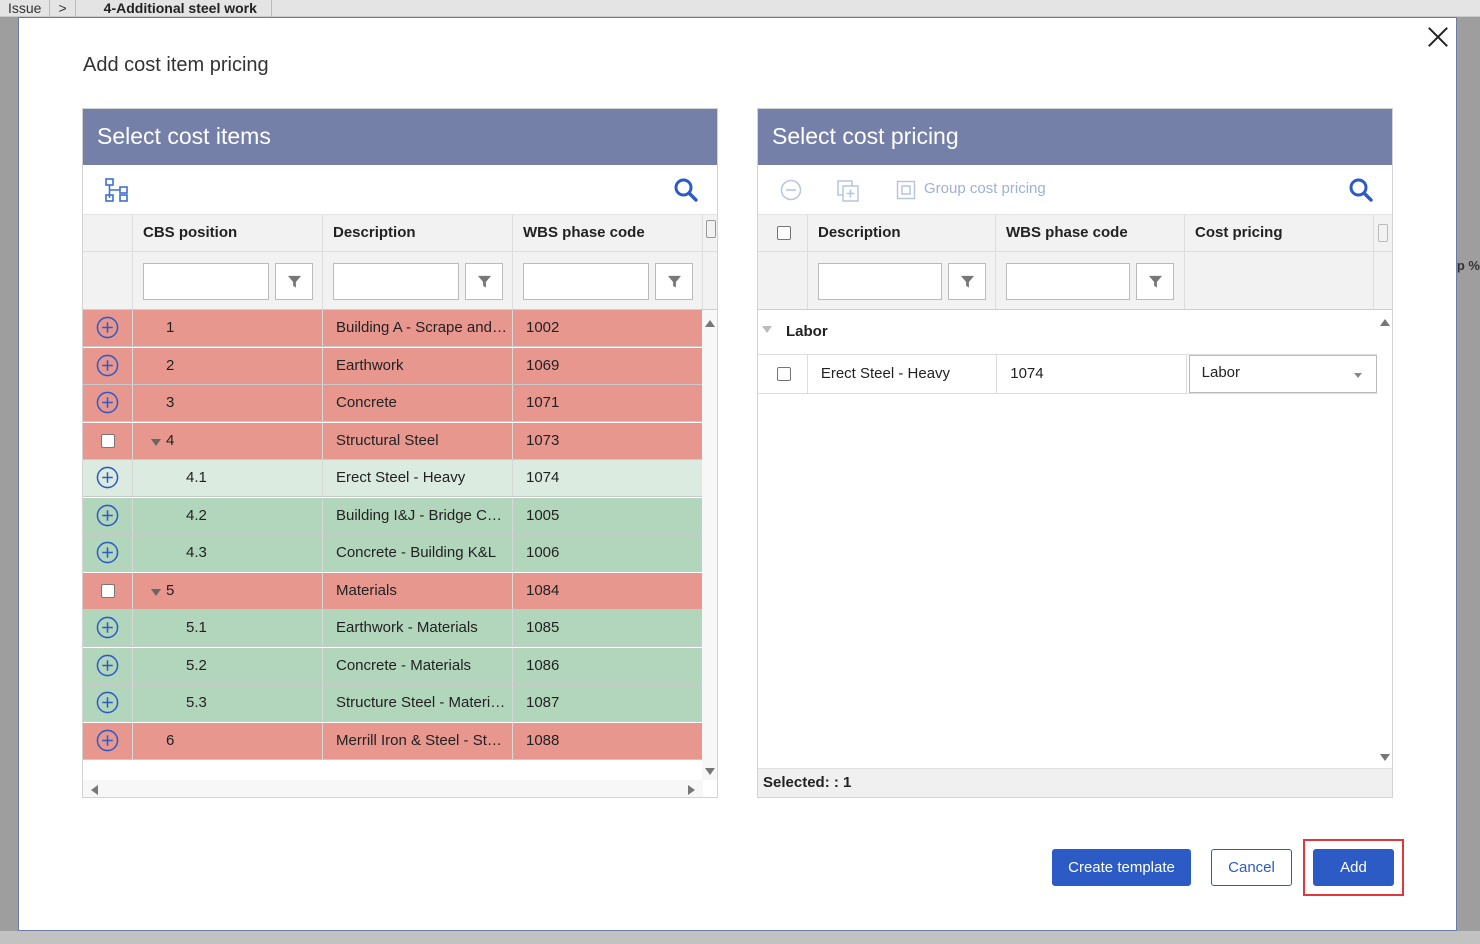 This screenshot has width=1480, height=944. I want to click on scroll-right-arrow-icon, so click(691, 790).